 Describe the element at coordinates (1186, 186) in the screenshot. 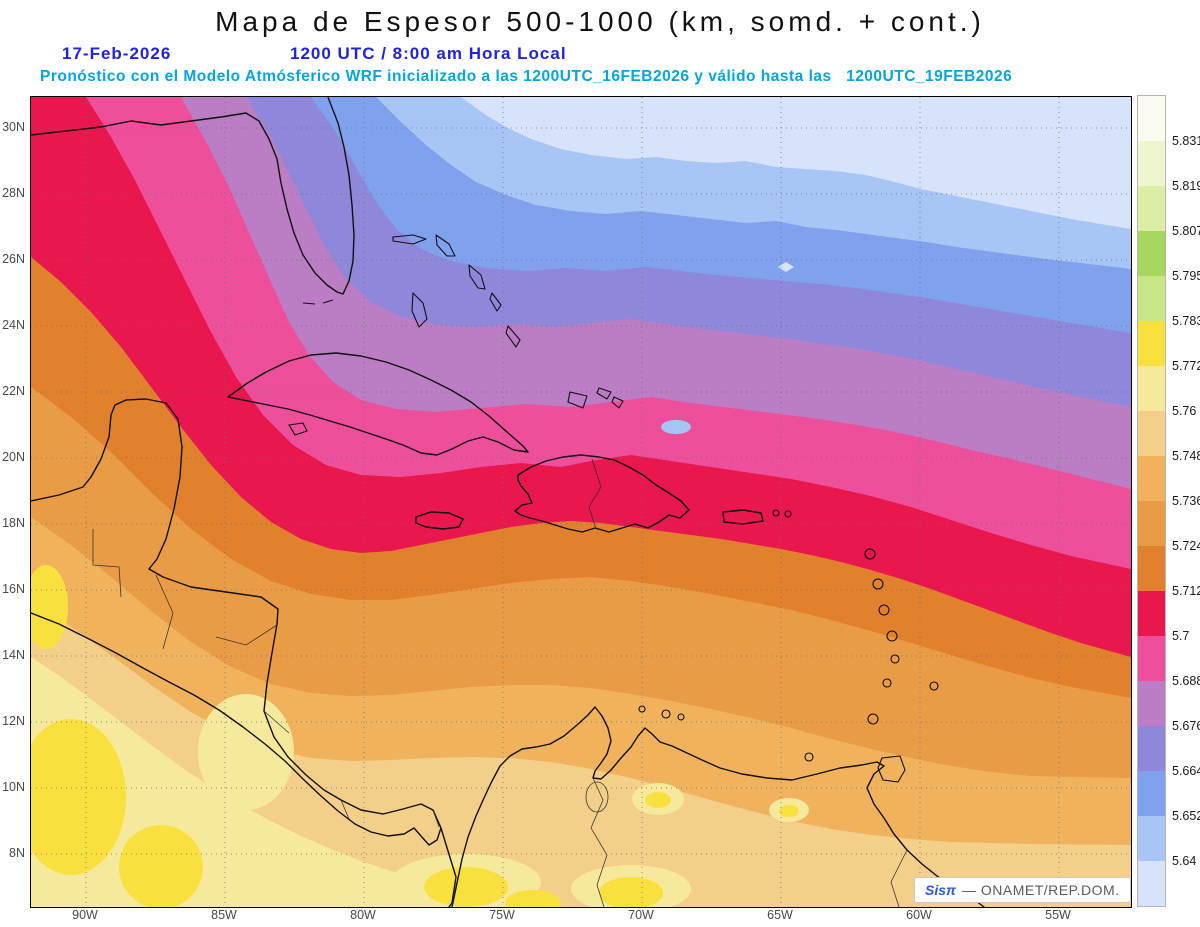

I see `colorbar-tick-label: 5.819` at that location.